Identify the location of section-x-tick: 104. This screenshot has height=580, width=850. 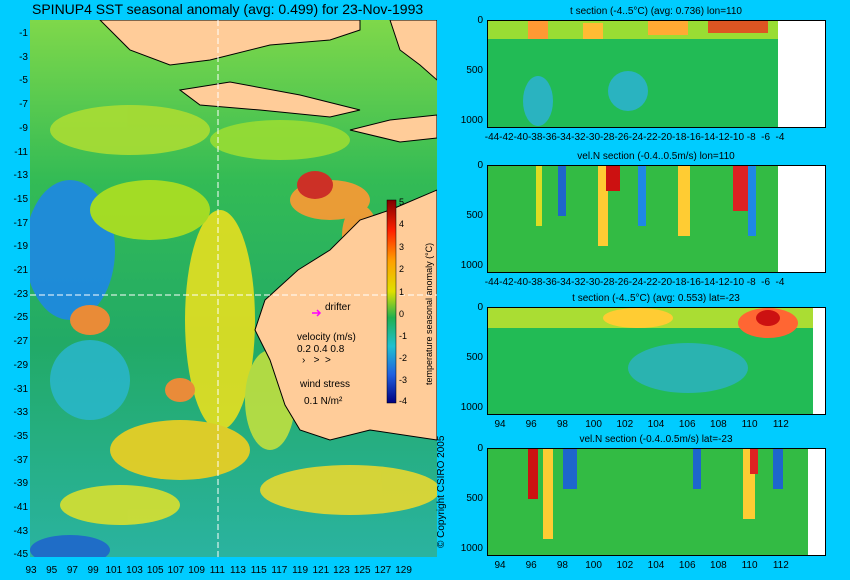
(656, 565).